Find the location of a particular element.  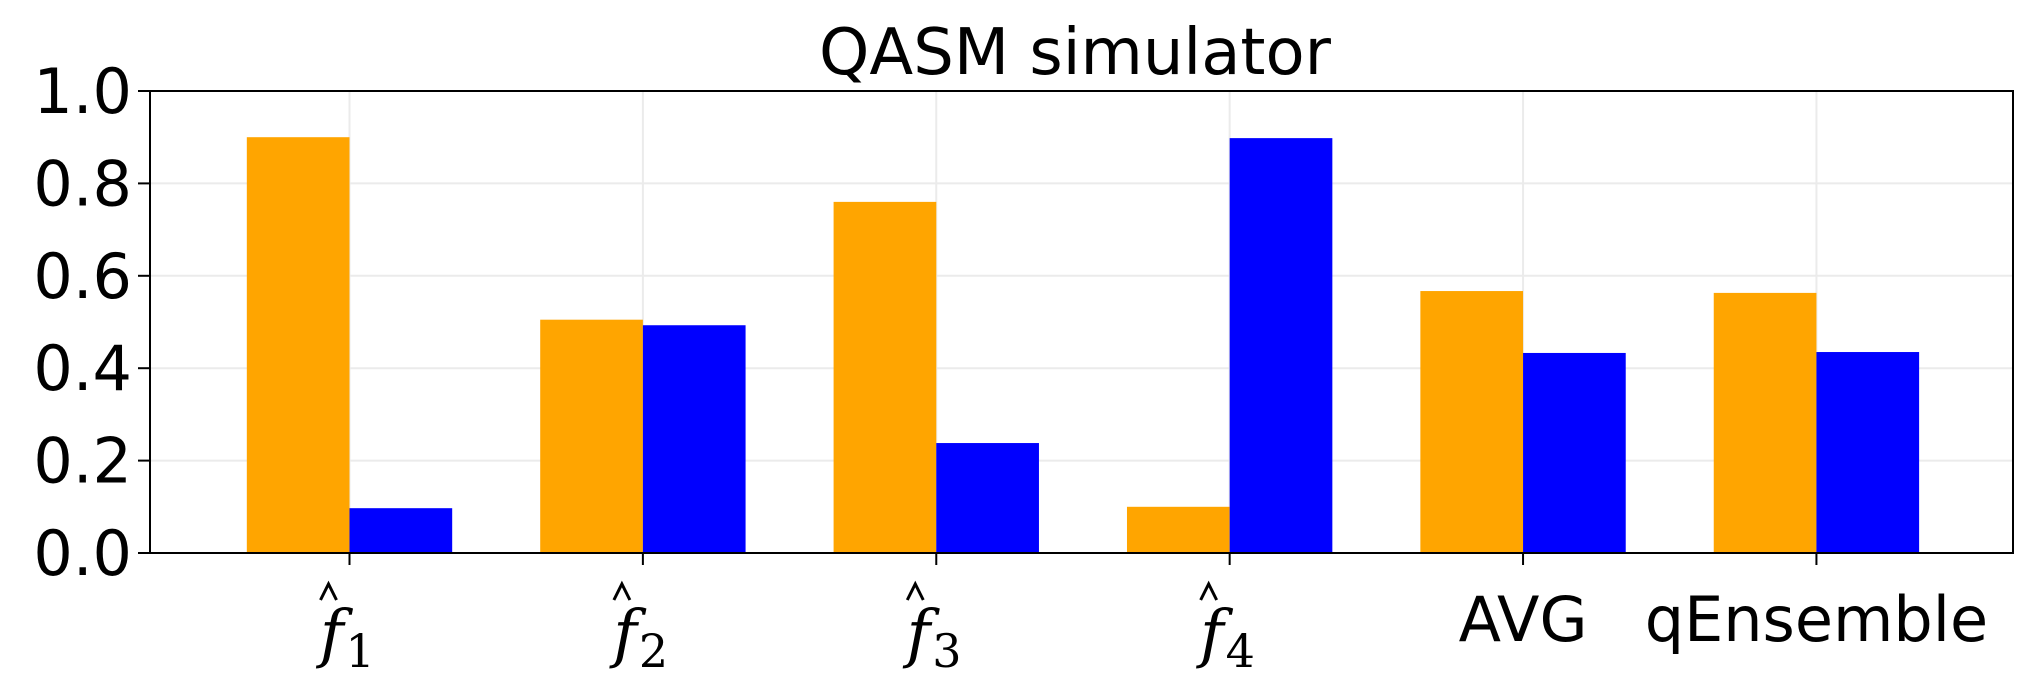

y-tick-label: 0.2 is located at coordinates (82, 461).